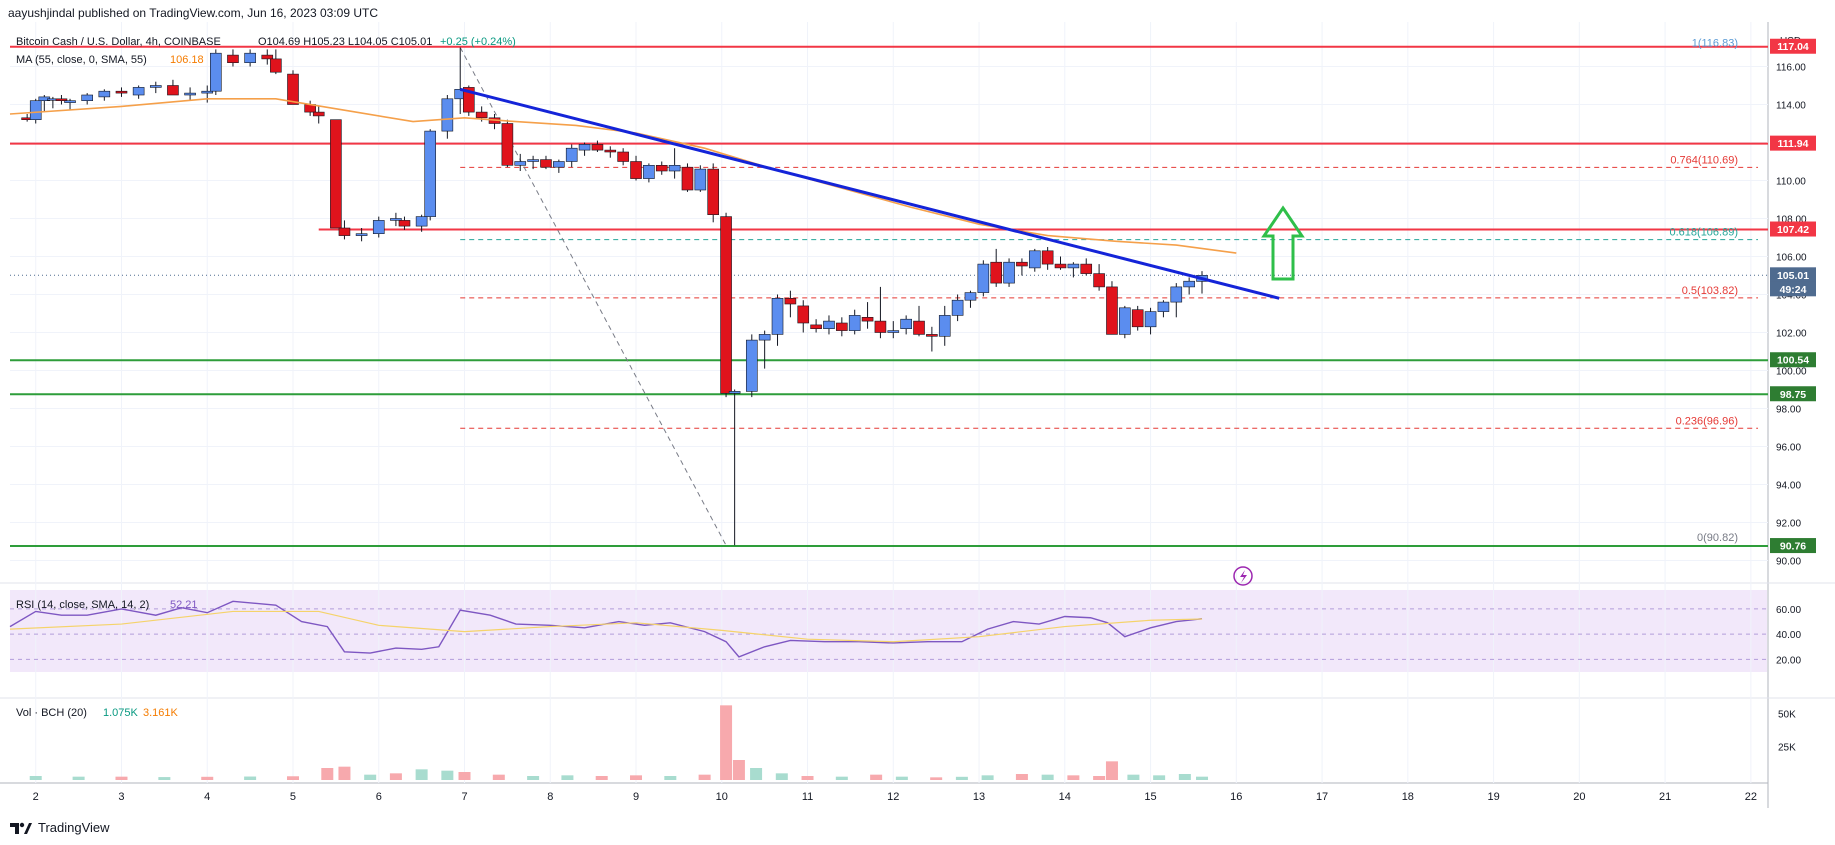 Image resolution: width=1835 pixels, height=845 pixels. I want to click on date-tick-label: 14, so click(1065, 797).